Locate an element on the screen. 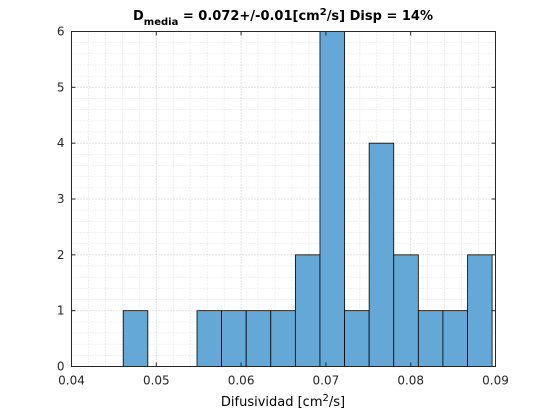 The width and height of the screenshot is (548, 411). xlabel-before: Difusividad [cm is located at coordinates (272, 402).